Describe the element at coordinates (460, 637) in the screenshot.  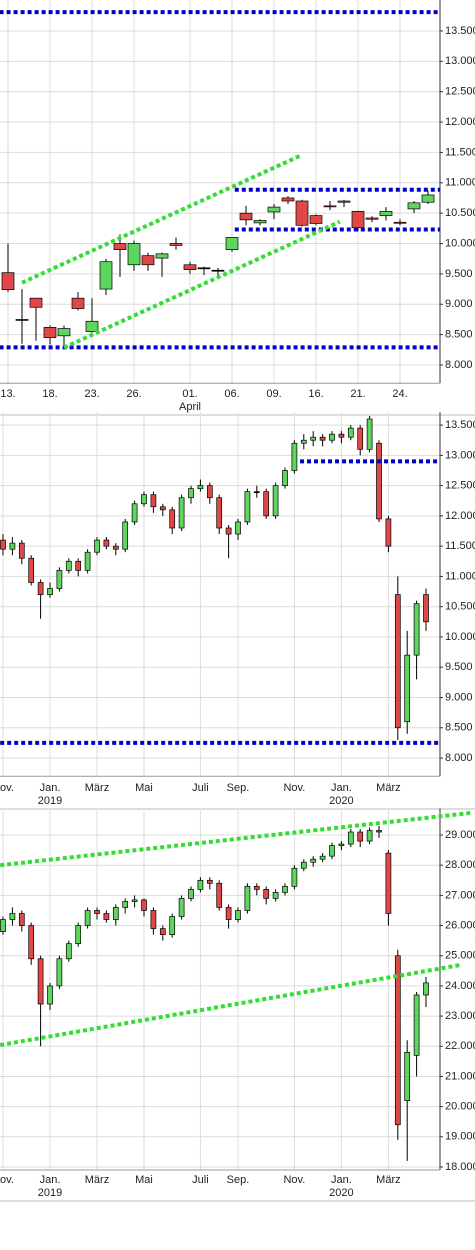
I see `y-tick-label: 10.000` at that location.